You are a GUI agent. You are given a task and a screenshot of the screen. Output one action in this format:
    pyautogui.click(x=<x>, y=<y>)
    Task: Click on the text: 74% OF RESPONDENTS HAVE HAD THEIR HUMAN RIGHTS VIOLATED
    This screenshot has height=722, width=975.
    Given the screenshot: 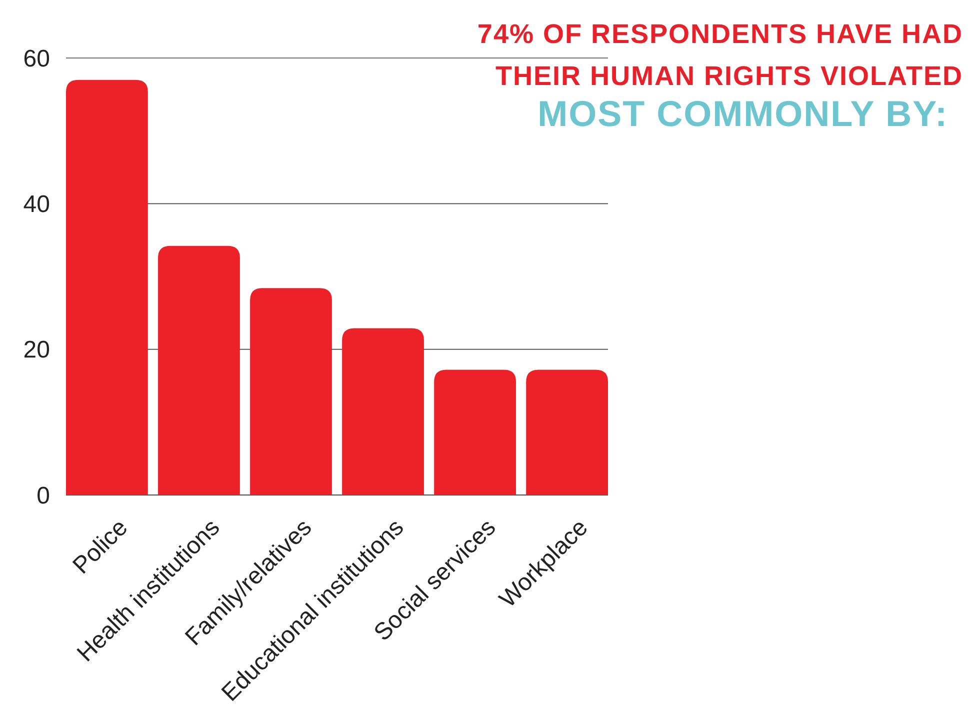 What is the action you would take?
    pyautogui.click(x=720, y=55)
    